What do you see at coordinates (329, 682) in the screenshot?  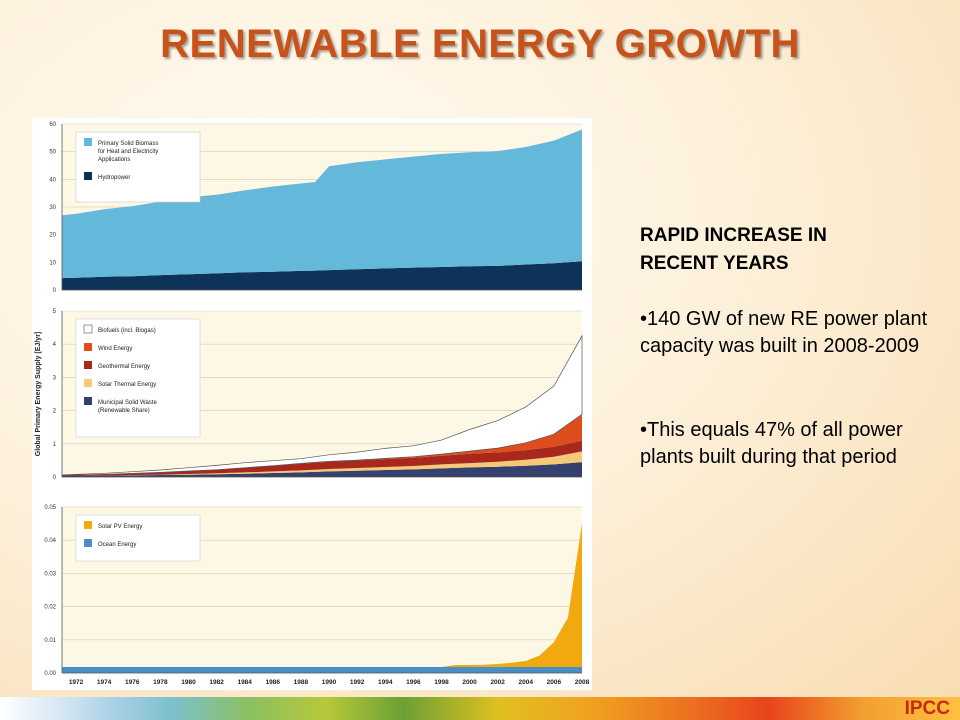 I see `x-tick-label: 1990` at bounding box center [329, 682].